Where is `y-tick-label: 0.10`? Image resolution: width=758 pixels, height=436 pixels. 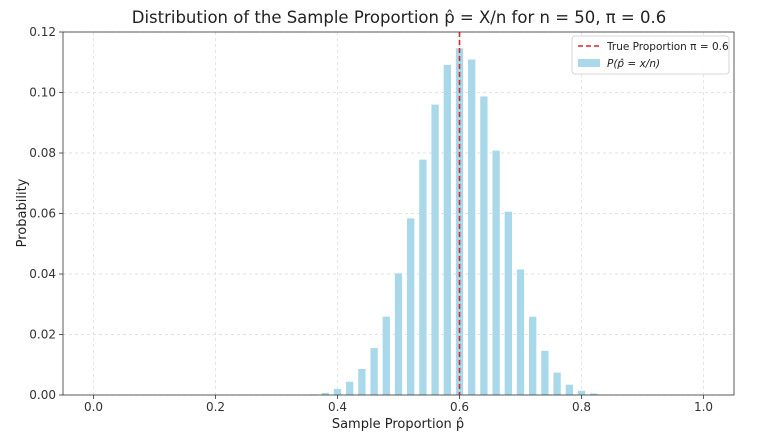
y-tick-label: 0.10 is located at coordinates (42, 93).